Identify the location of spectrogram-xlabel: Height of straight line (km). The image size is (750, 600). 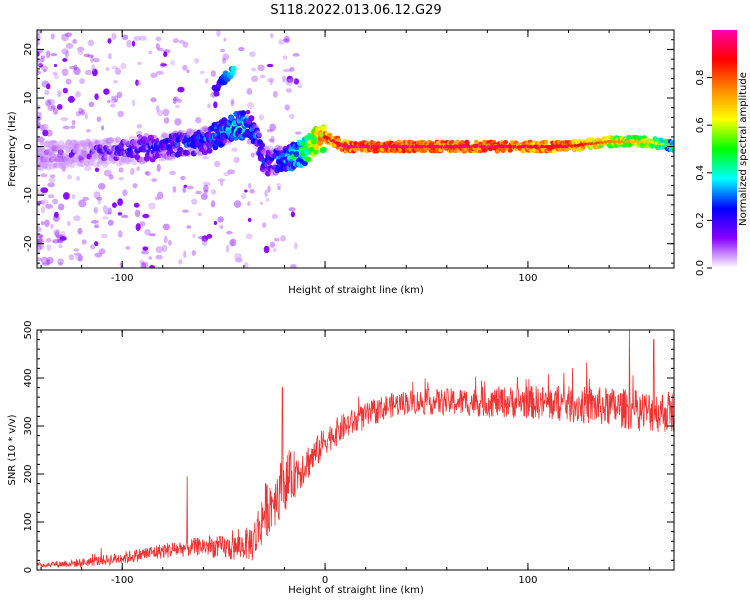
(356, 290).